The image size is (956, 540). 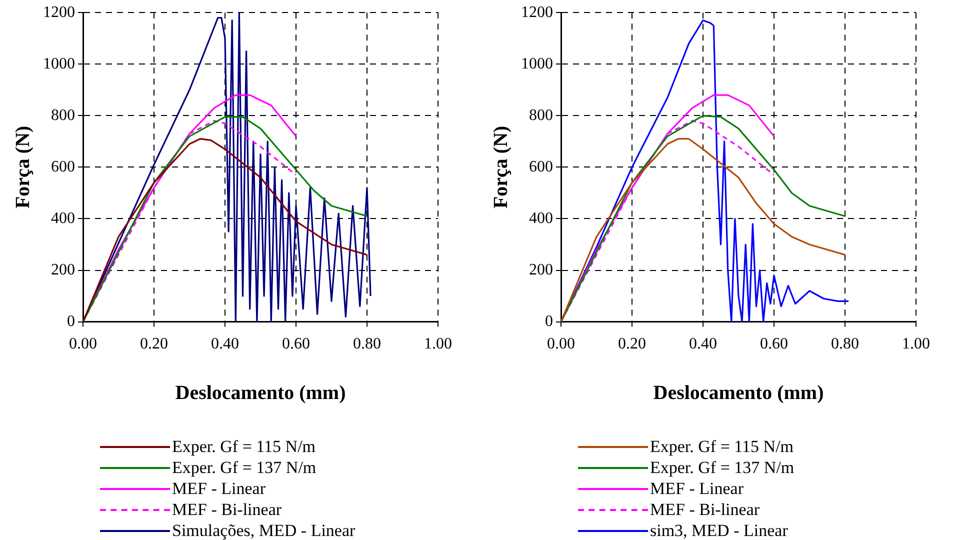 I want to click on legend-label: sim3, MED - Linear, so click(x=719, y=530).